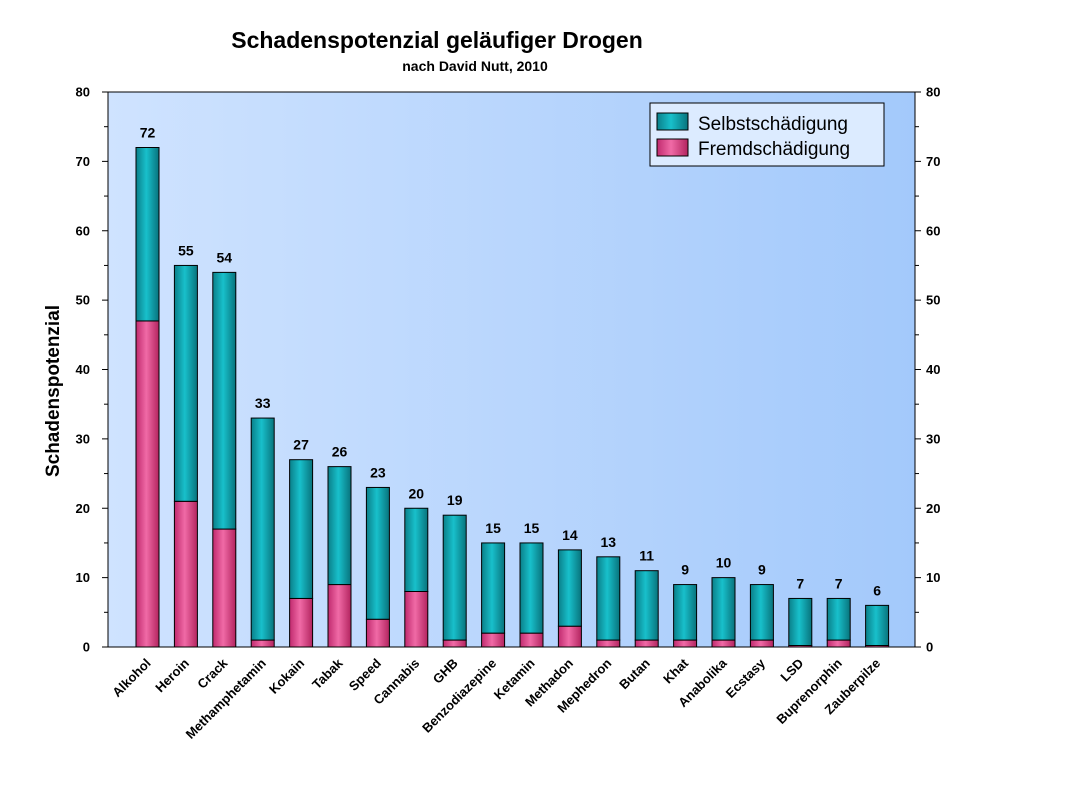  What do you see at coordinates (933, 369) in the screenshot?
I see `y-tick-label-right: 40` at bounding box center [933, 369].